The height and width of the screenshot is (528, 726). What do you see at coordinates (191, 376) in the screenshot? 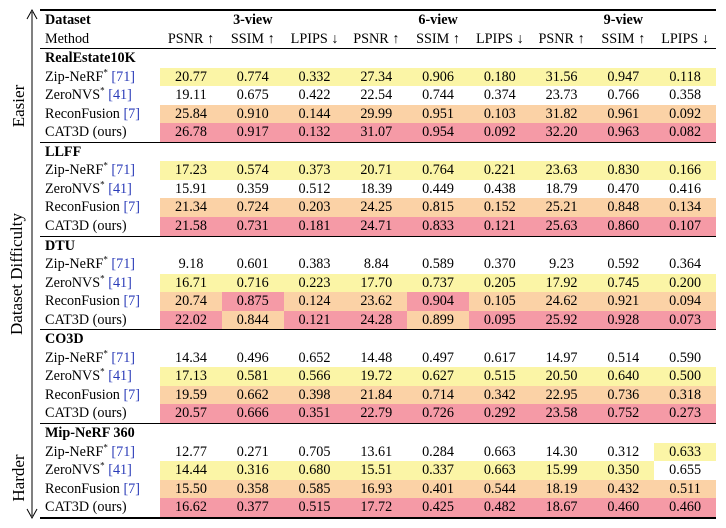
I see `metric-value: 17.13` at bounding box center [191, 376].